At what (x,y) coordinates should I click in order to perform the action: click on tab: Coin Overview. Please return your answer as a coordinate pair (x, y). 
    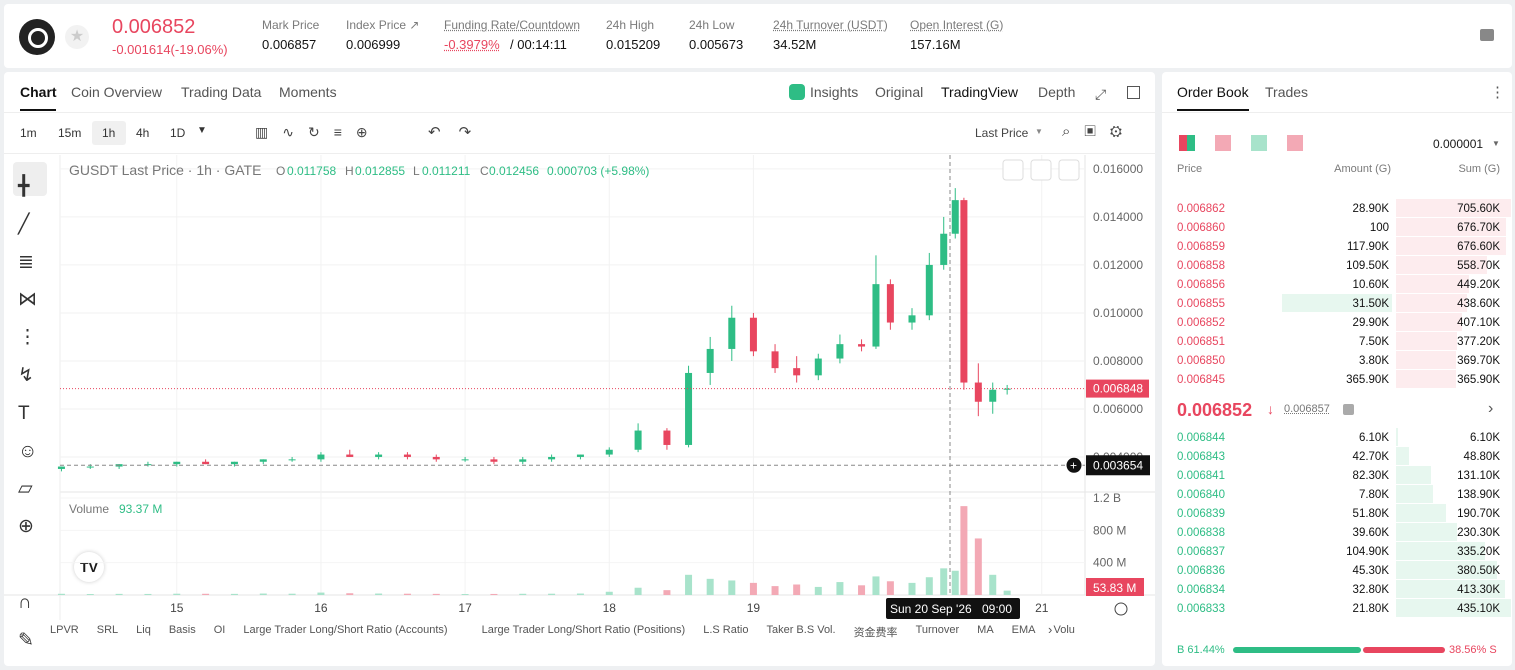
    Looking at the image, I should click on (117, 92).